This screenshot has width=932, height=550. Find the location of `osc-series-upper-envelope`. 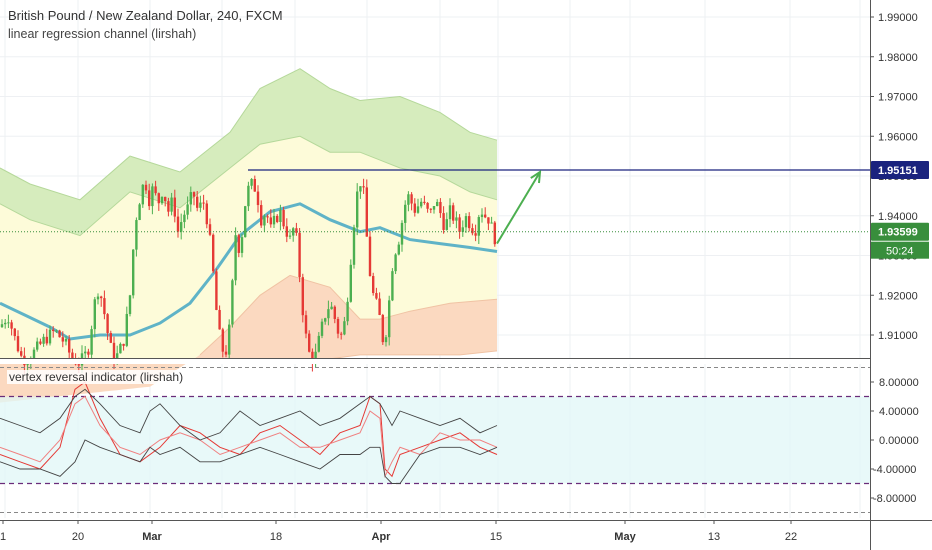

osc-series-upper-envelope is located at coordinates (249, 414).